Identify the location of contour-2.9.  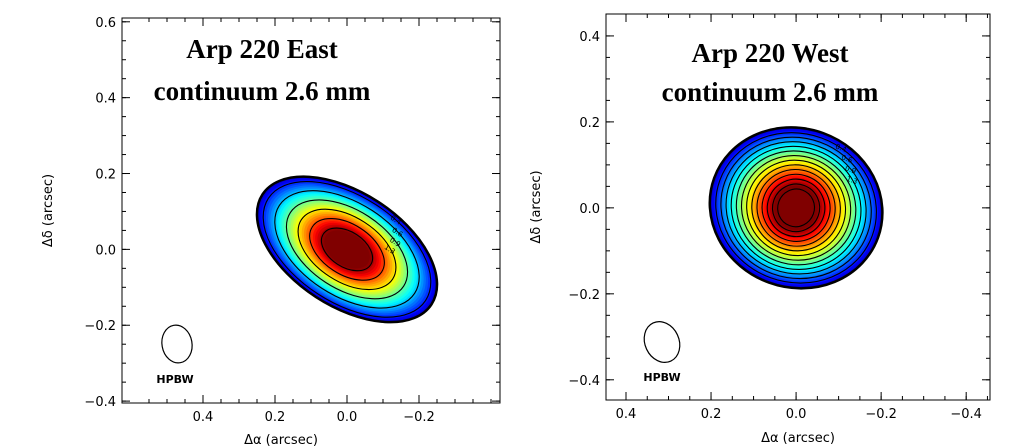
(796, 208).